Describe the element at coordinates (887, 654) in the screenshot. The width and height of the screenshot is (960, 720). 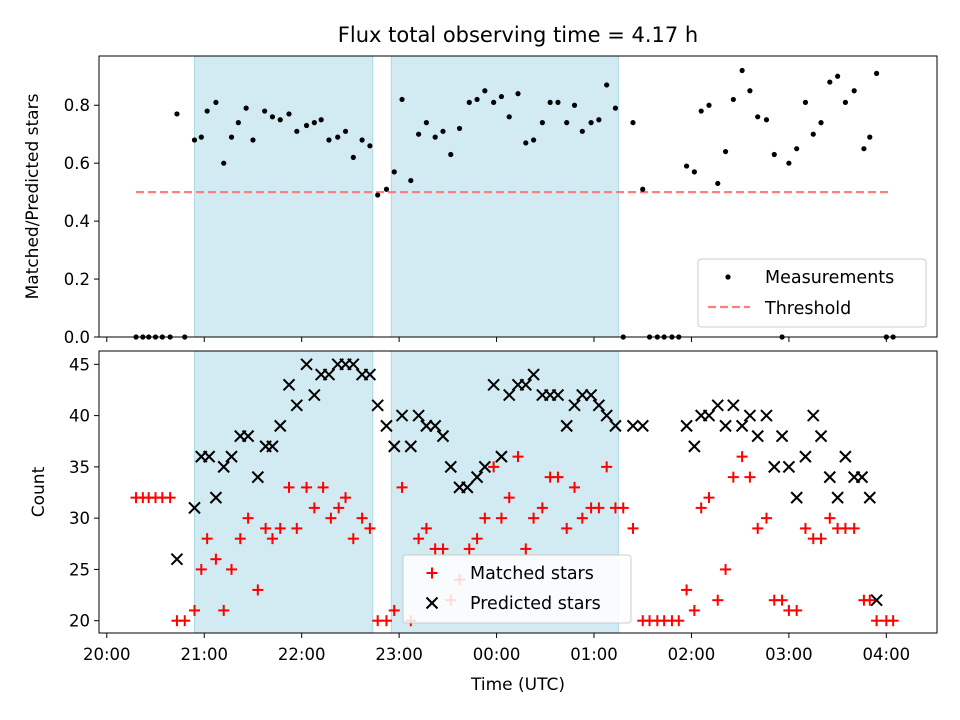
I see `x-tick-label: 04:00` at that location.